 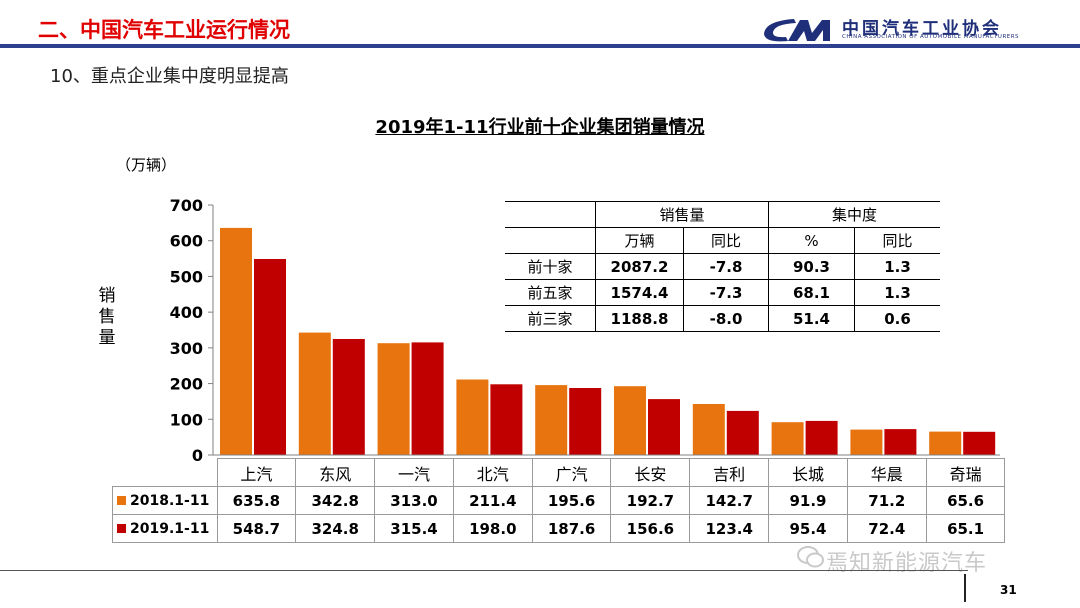 What do you see at coordinates (165, 528) in the screenshot?
I see `legend-2019: 2019.1-11` at bounding box center [165, 528].